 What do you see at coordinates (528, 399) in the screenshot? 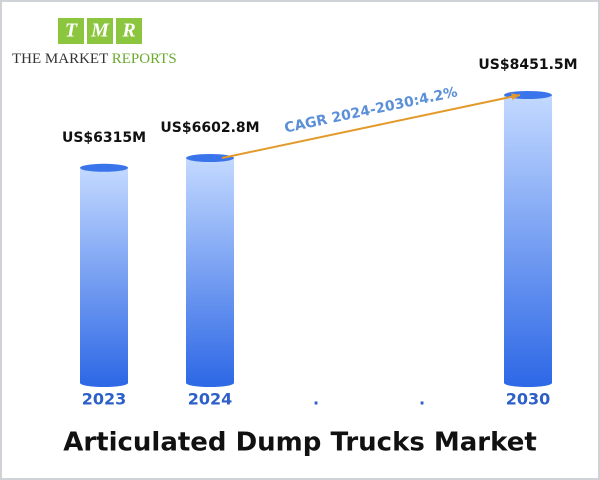
I see `x-tick-label: 2030` at bounding box center [528, 399].